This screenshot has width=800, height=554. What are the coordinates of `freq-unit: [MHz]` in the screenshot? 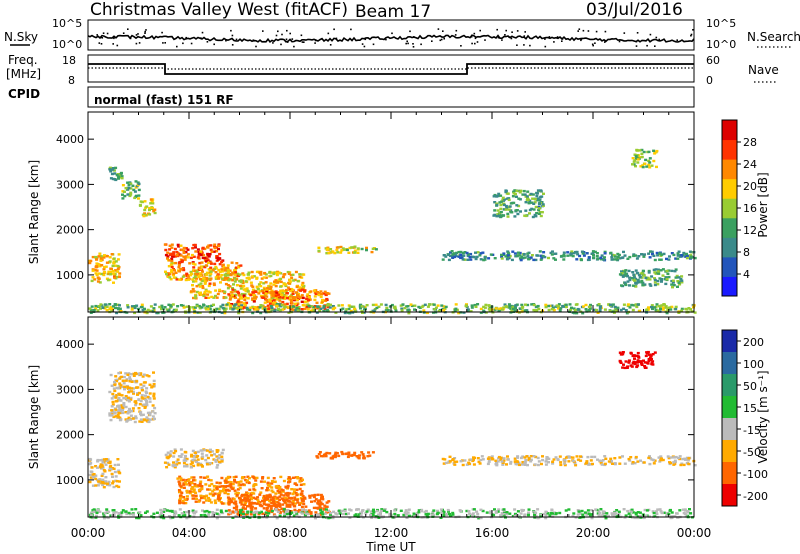 It's located at (23, 74).